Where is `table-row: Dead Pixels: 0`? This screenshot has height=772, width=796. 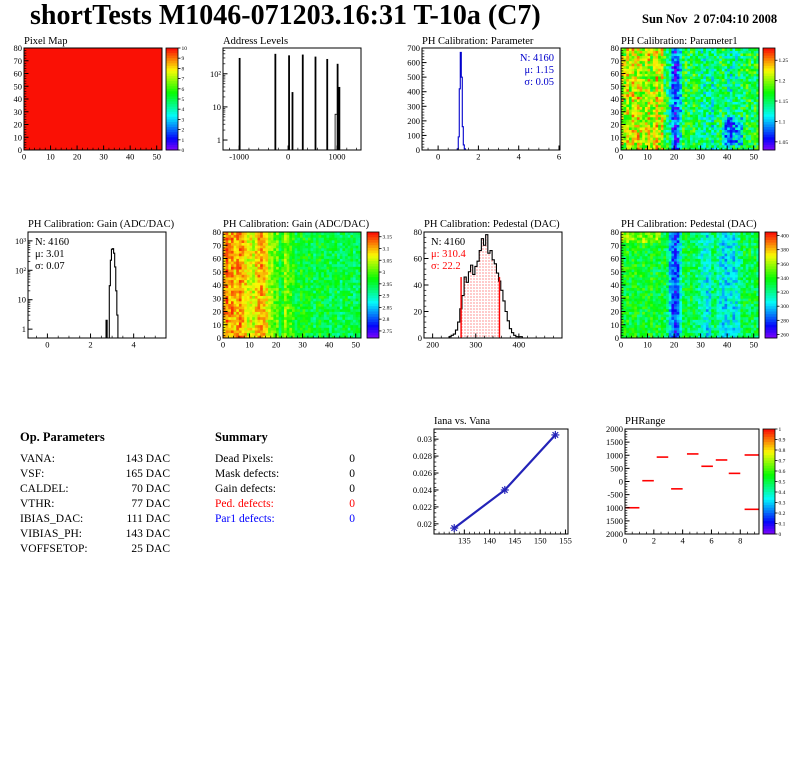 table-row: Dead Pixels: 0 is located at coordinates (285, 458).